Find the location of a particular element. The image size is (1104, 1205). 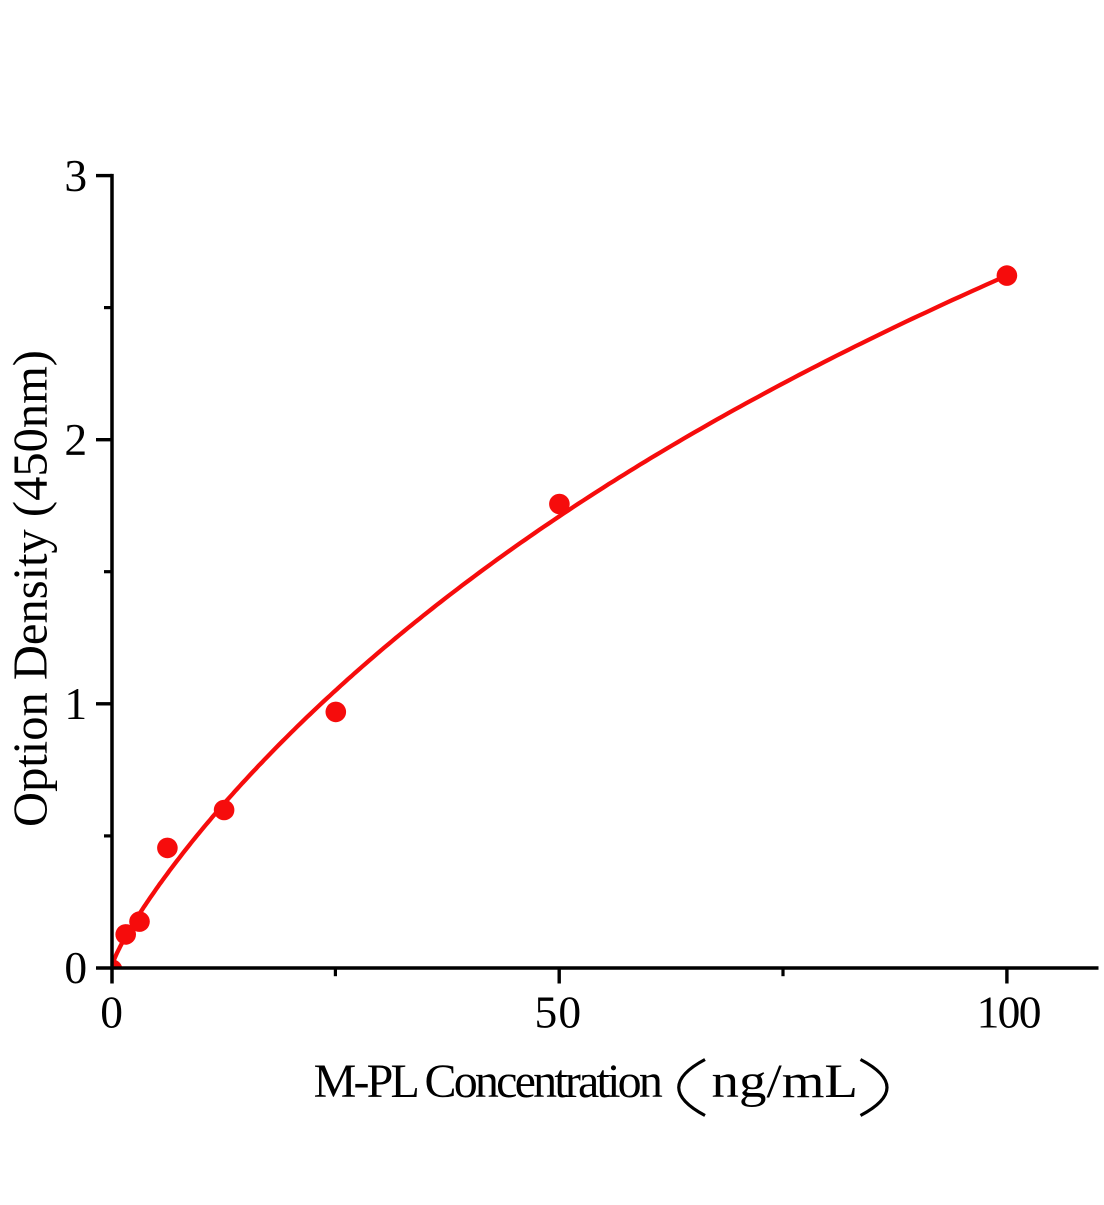

svg-text: Option Density (450nm) is located at coordinates (31, 588).